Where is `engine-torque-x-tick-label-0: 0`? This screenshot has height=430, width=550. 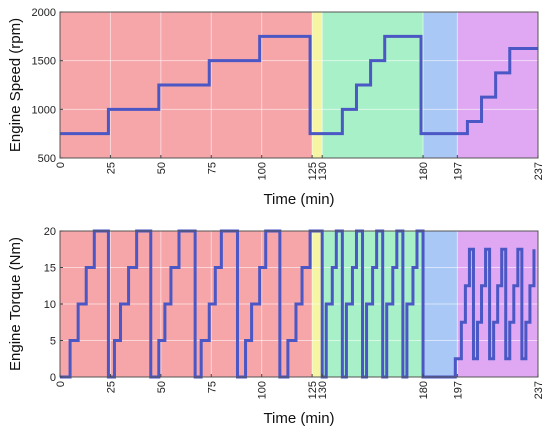
engine-torque-x-tick-label-0: 0 is located at coordinates (61, 384).